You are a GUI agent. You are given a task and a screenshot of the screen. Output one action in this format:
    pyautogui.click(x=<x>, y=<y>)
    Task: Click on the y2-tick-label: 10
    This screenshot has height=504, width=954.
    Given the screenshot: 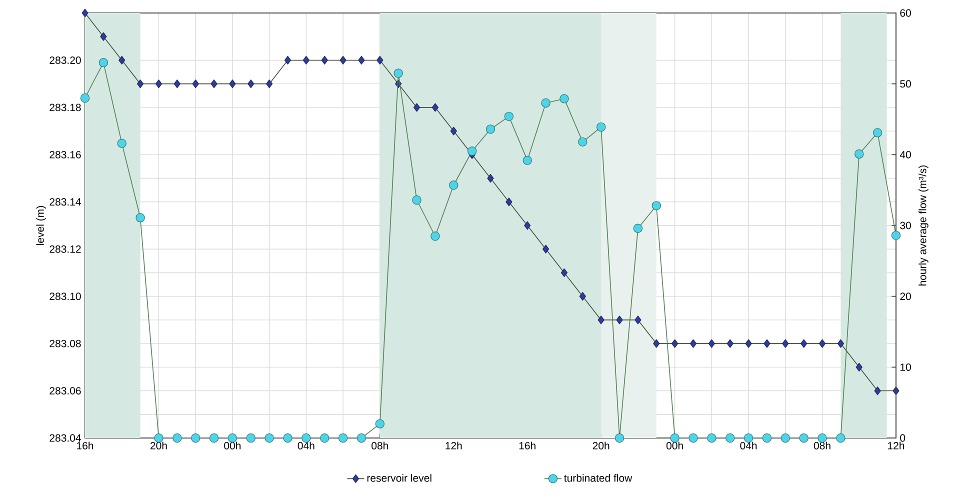 What is the action you would take?
    pyautogui.click(x=905, y=367)
    